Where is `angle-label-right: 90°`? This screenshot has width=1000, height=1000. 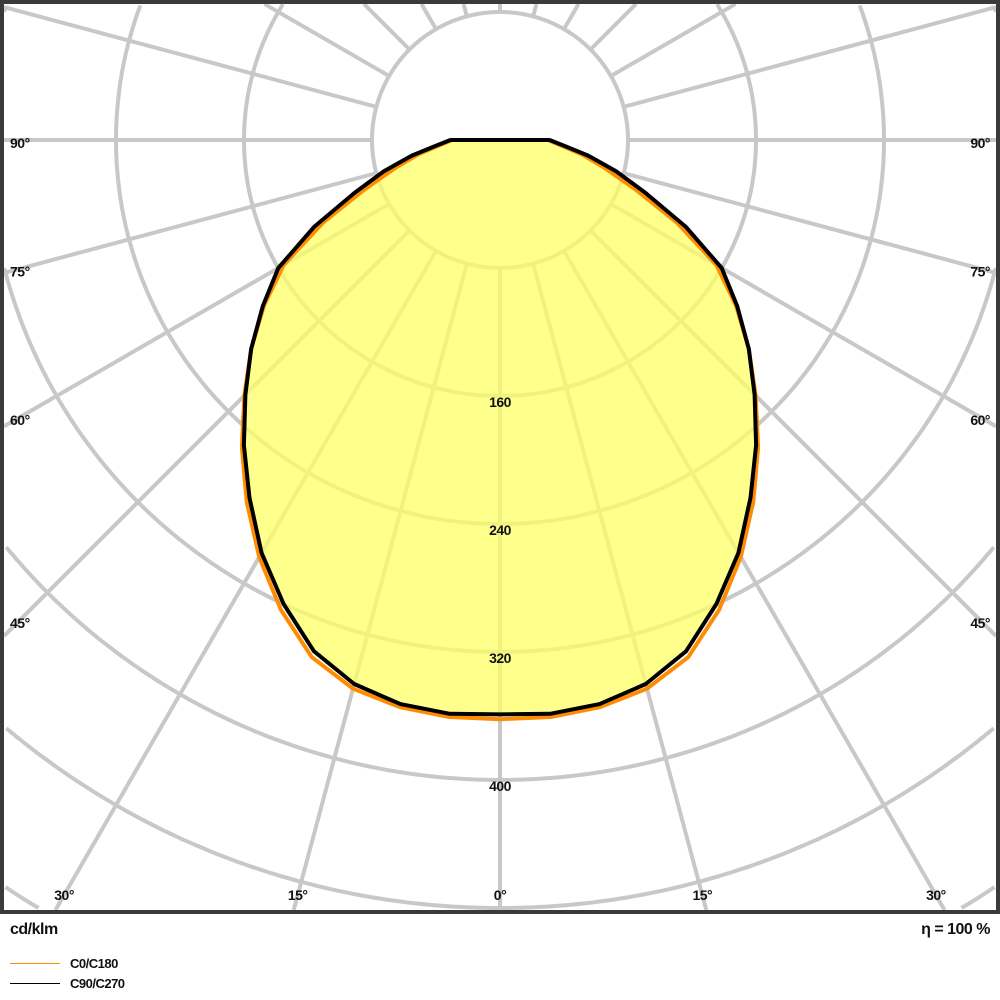 angle-label-right: 90° is located at coordinates (980, 143).